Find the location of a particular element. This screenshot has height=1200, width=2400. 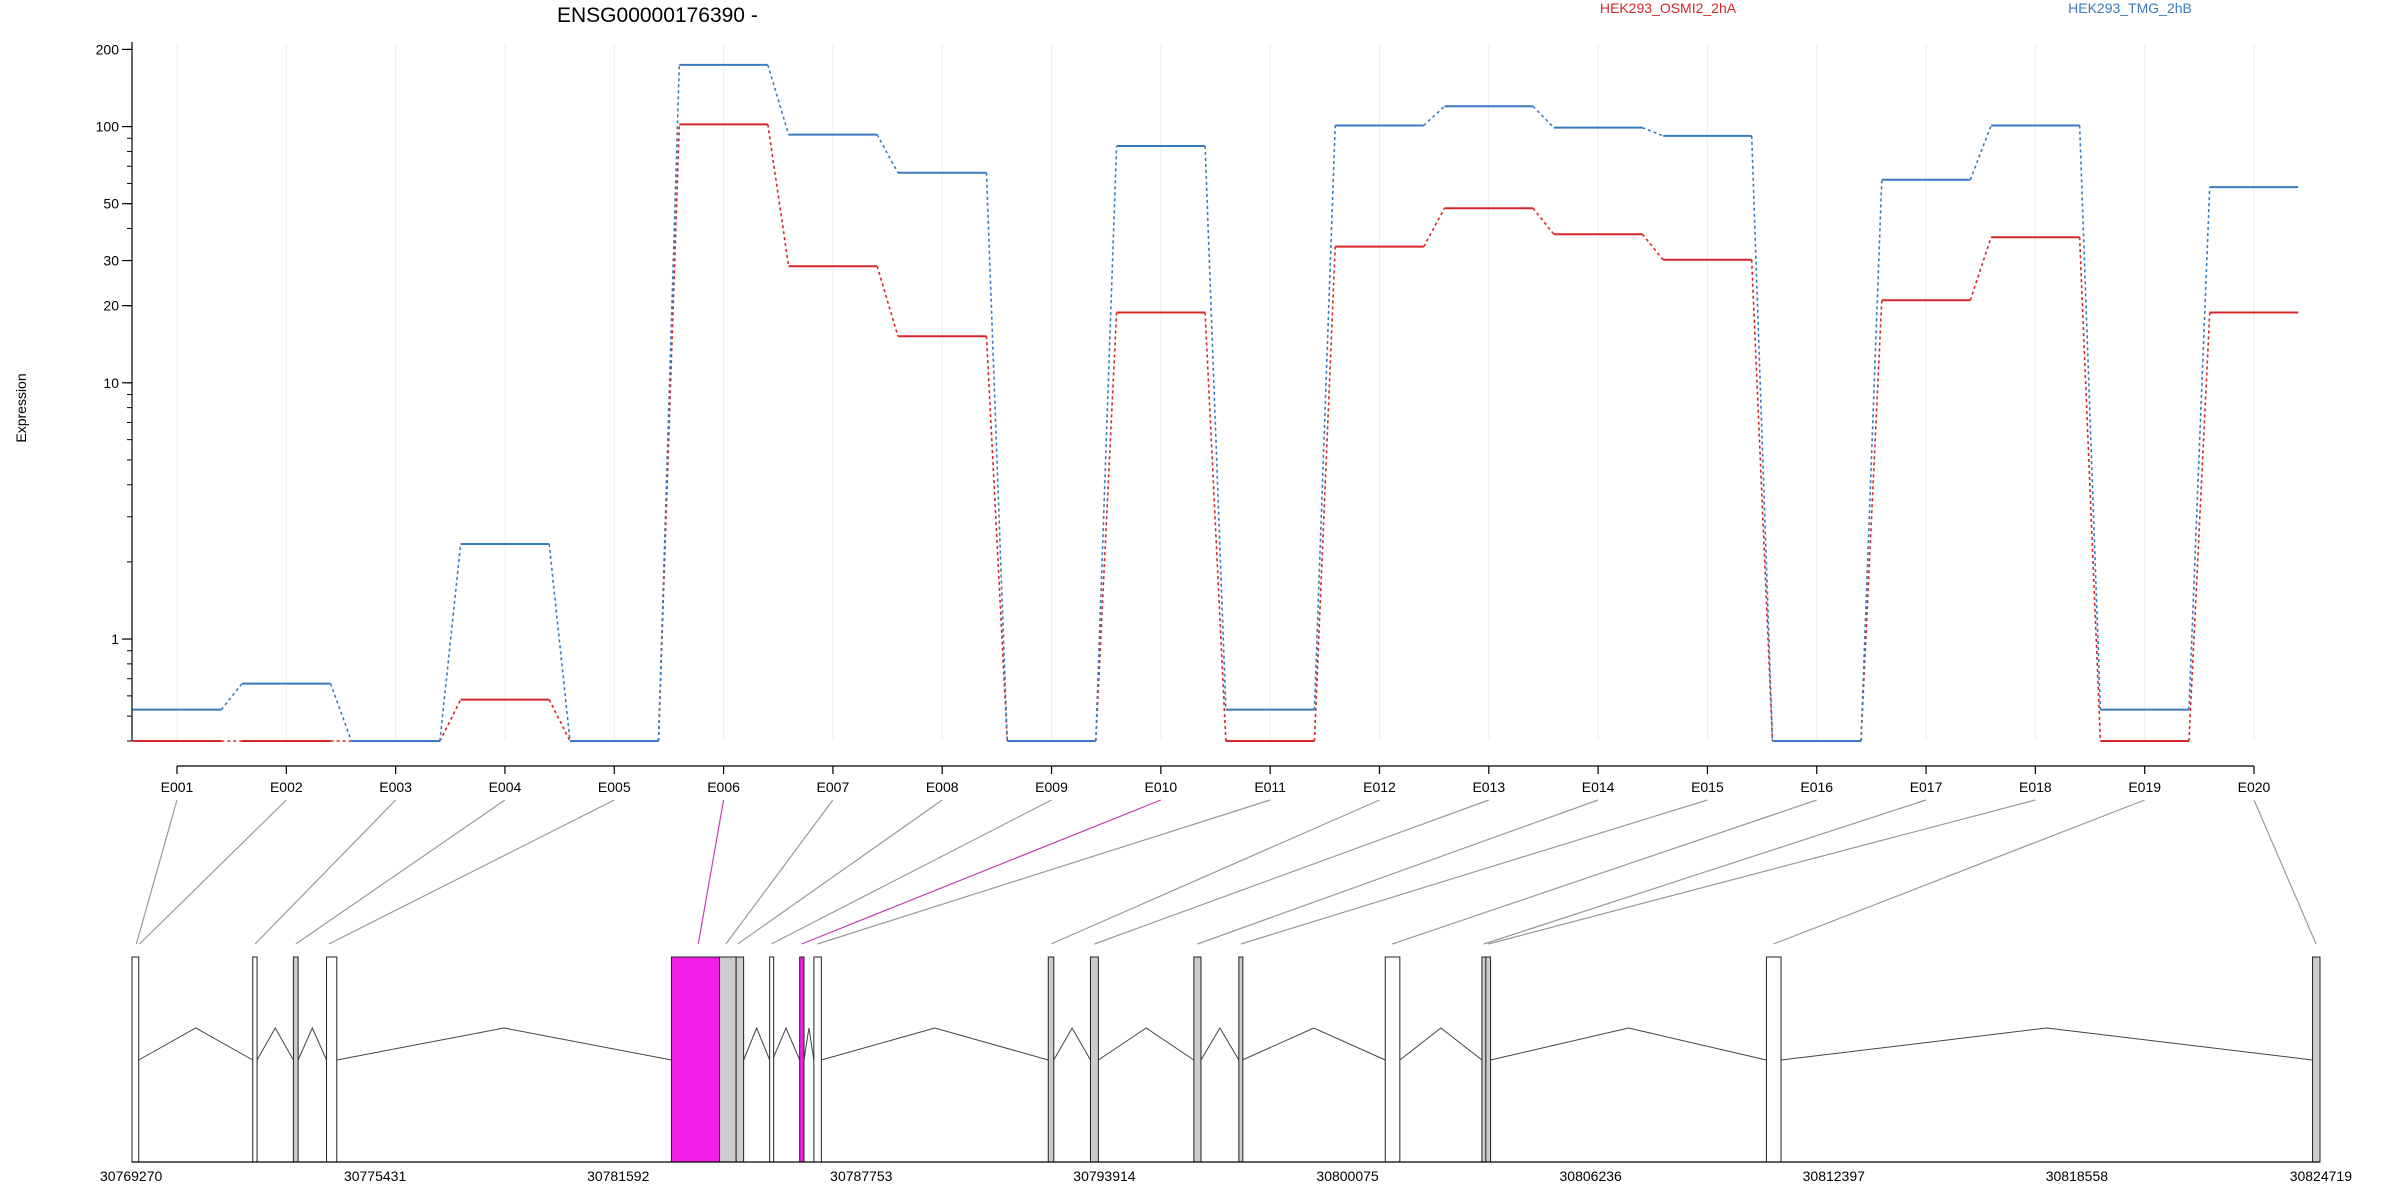

series-link-HEK293_TMG_2hB-E012 is located at coordinates (1434, 116).